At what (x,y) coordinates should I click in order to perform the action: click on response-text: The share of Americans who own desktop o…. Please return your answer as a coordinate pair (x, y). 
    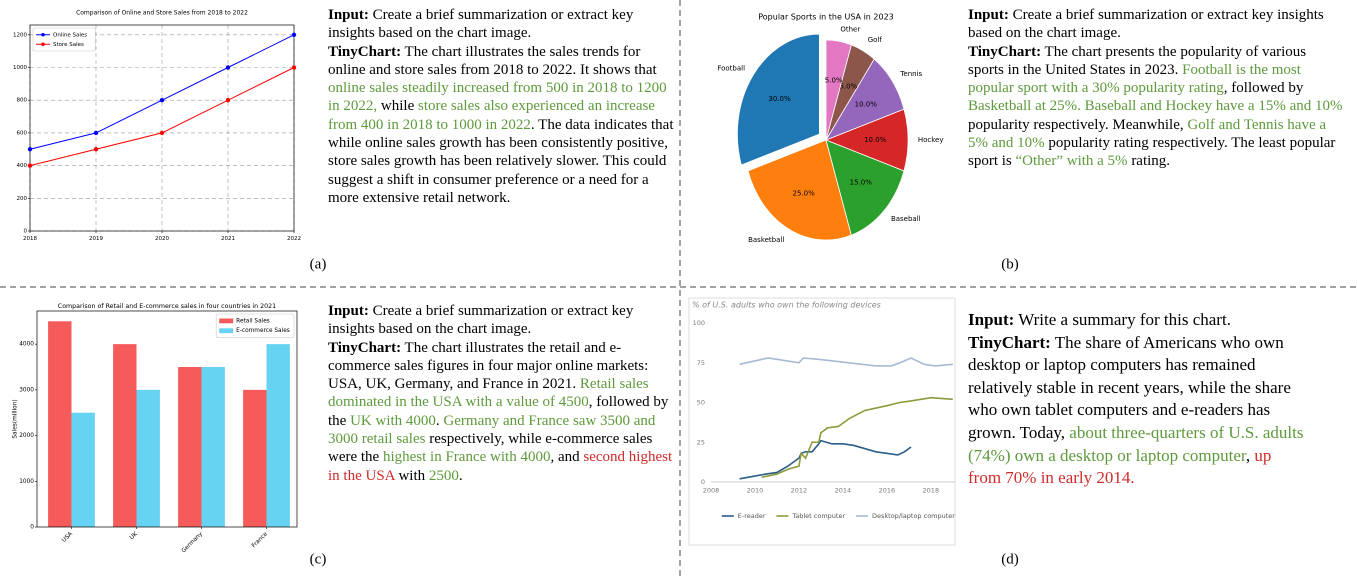
    Looking at the image, I should click on (1129, 387).